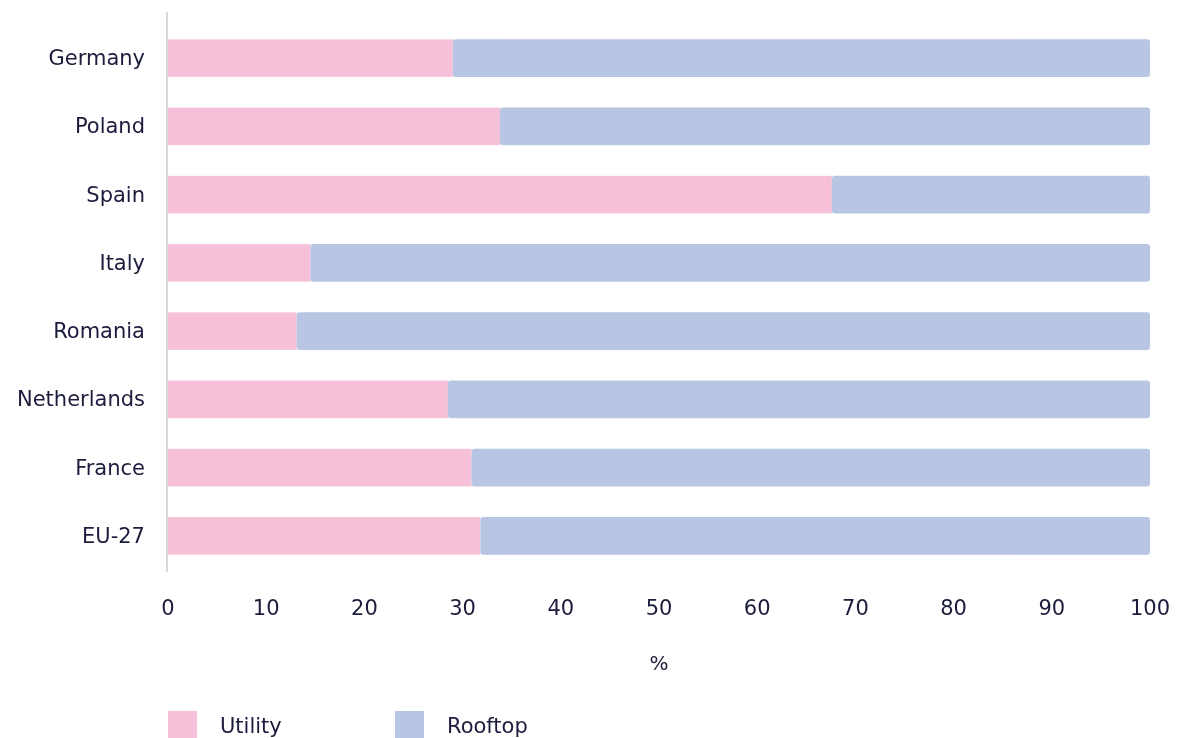 The height and width of the screenshot is (738, 1178). What do you see at coordinates (659, 608) in the screenshot?
I see `x-tick-label: 50` at bounding box center [659, 608].